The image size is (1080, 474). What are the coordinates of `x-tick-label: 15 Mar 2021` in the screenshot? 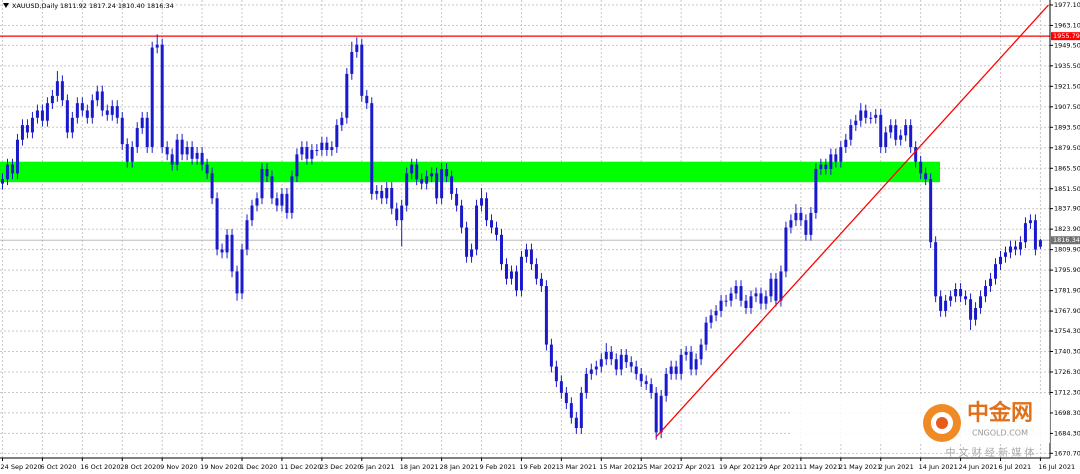 It's located at (619, 467).